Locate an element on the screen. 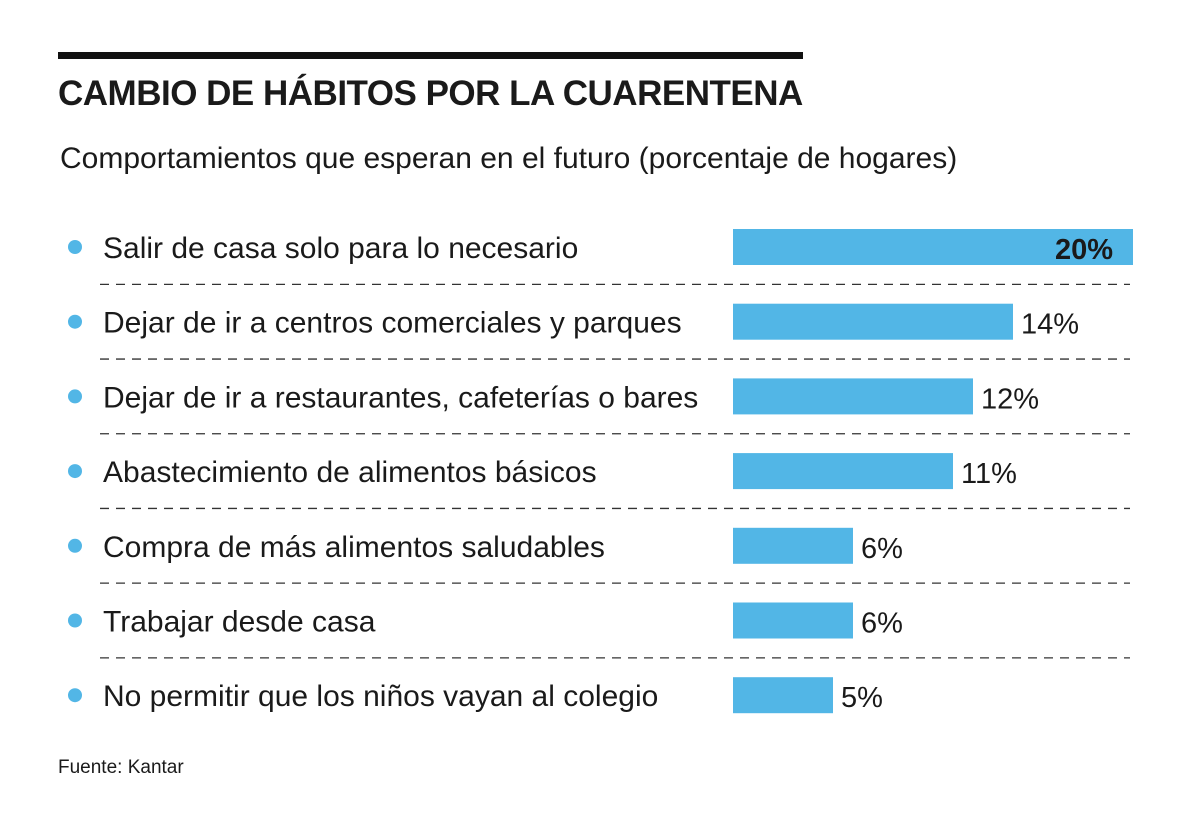 This screenshot has width=1200, height=817. chart-title: CAMBIO DE HÁBITOS POR LA CUARENTENA is located at coordinates (430, 93).